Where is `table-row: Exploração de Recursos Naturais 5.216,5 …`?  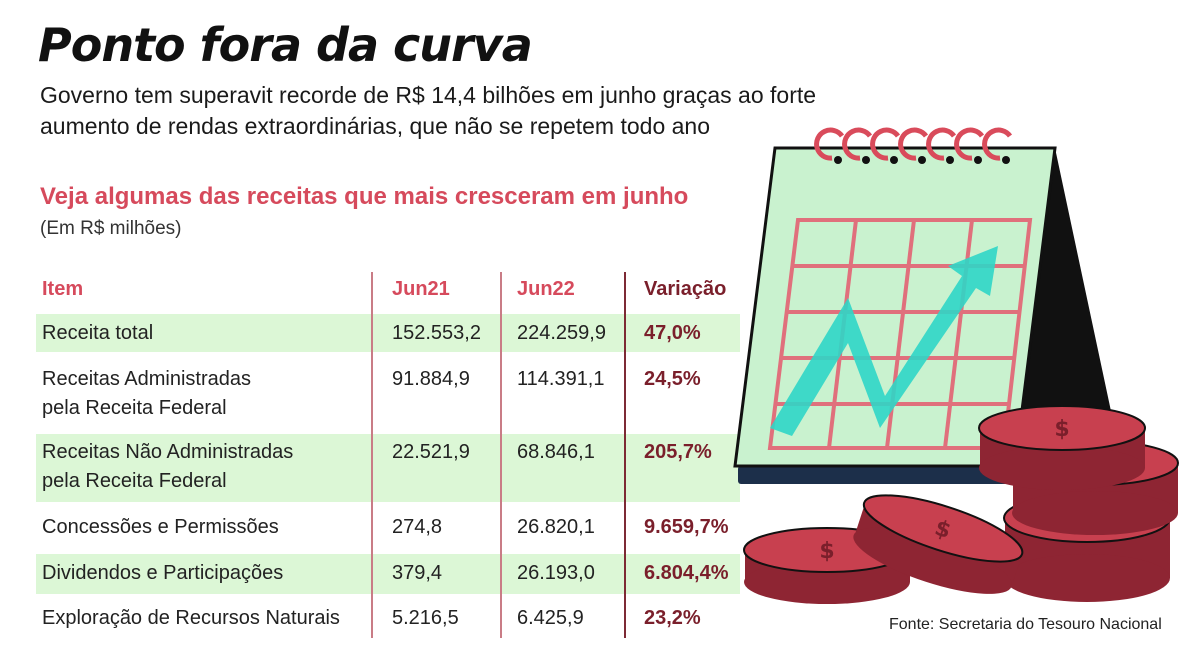 table-row: Exploração de Recursos Naturais 5.216,5 … is located at coordinates (388, 620).